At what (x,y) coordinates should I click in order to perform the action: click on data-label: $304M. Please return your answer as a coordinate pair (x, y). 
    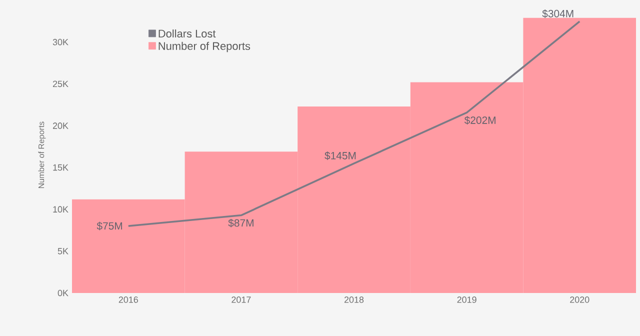
    Looking at the image, I should click on (558, 13).